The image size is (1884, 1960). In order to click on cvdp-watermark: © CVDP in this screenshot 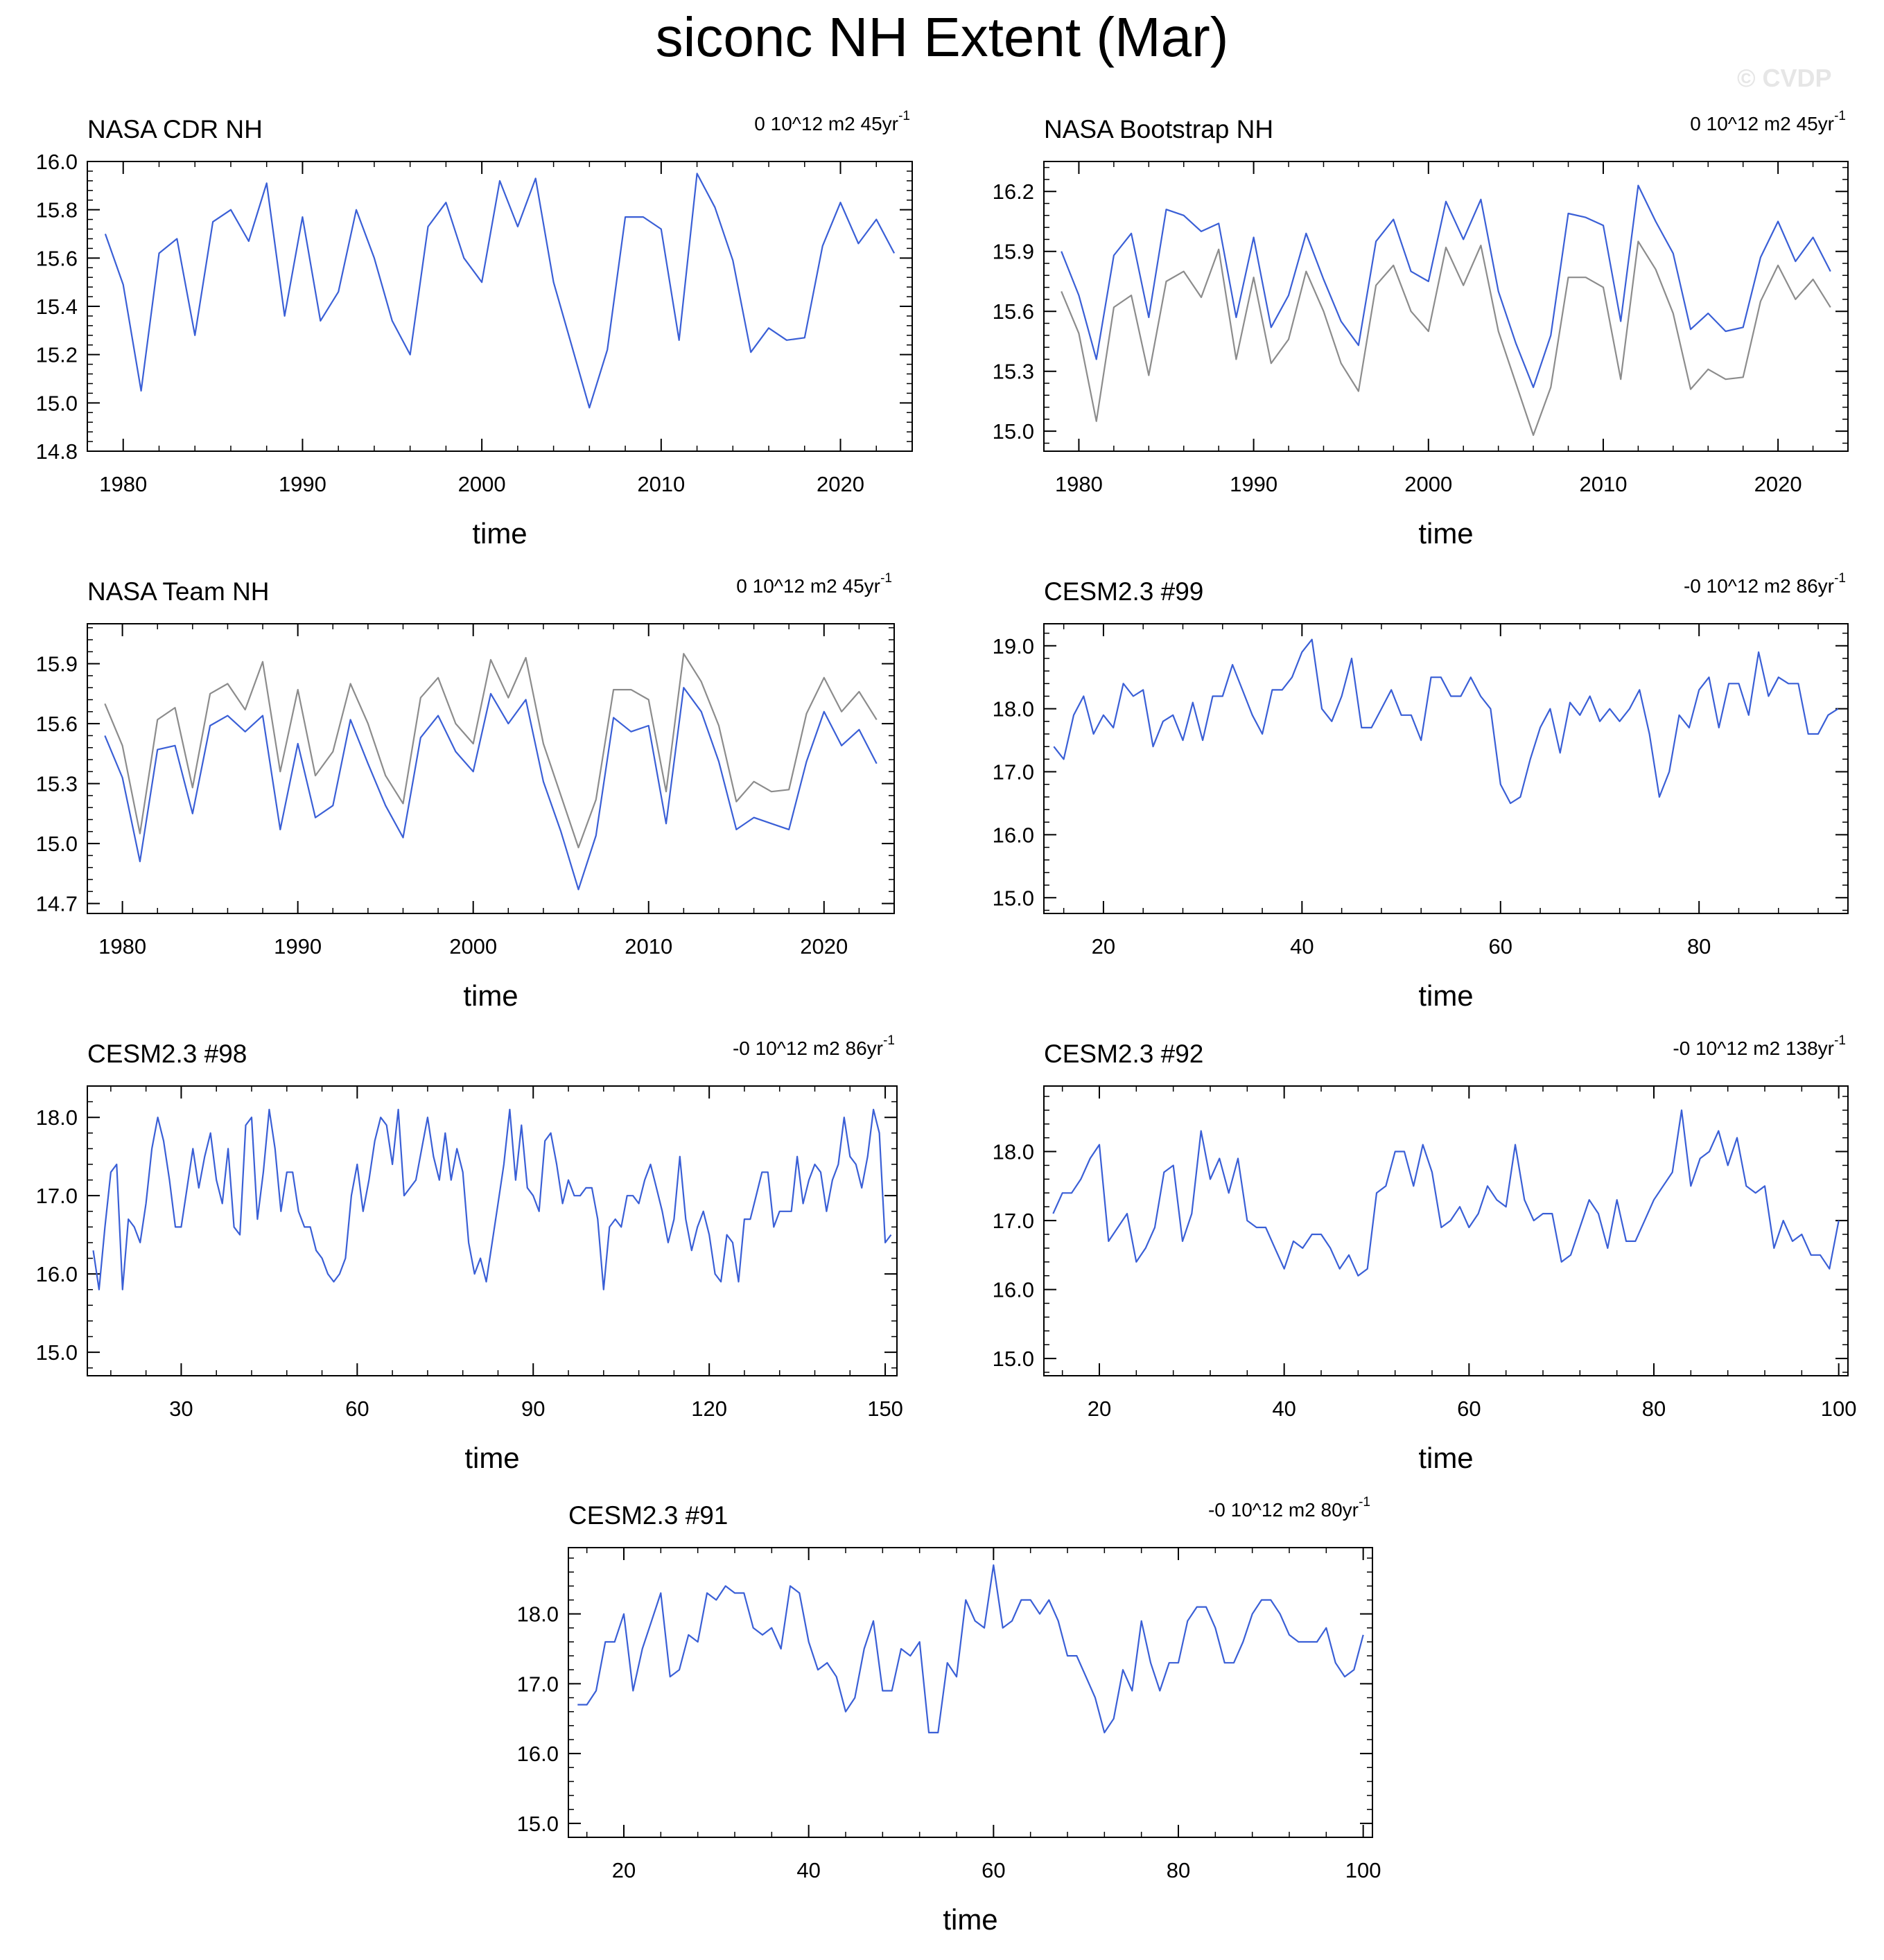, I will do `click(1784, 78)`.